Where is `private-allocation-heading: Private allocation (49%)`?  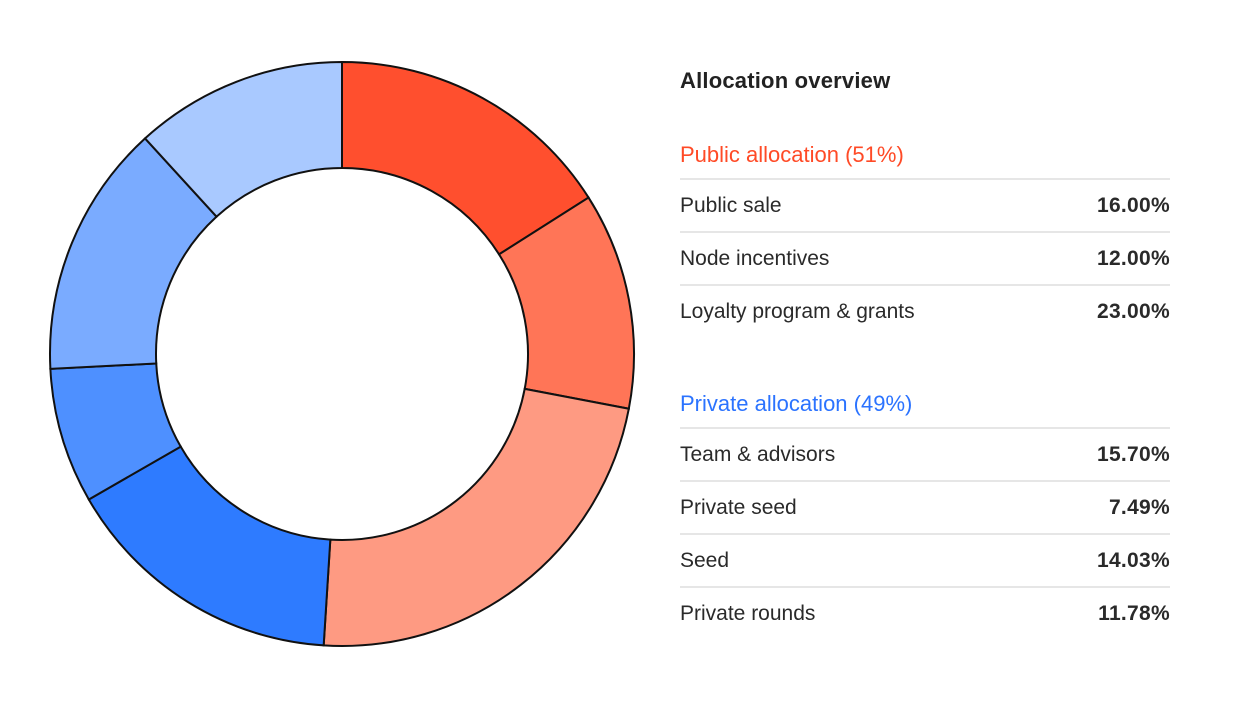
private-allocation-heading: Private allocation (49%) is located at coordinates (796, 403).